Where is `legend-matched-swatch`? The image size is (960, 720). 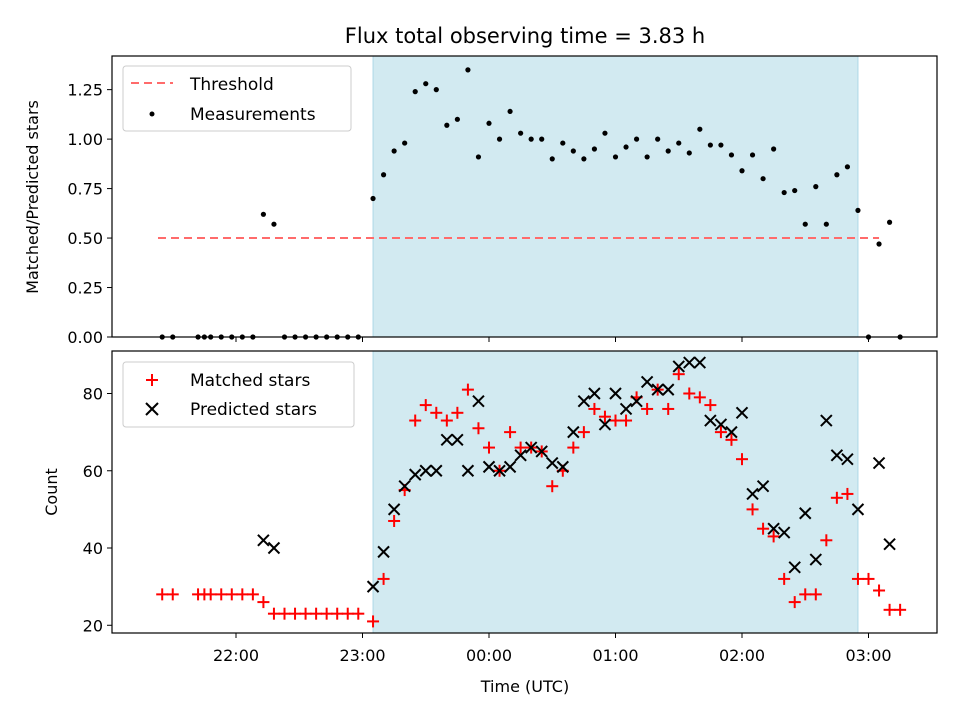
legend-matched-swatch is located at coordinates (152, 380).